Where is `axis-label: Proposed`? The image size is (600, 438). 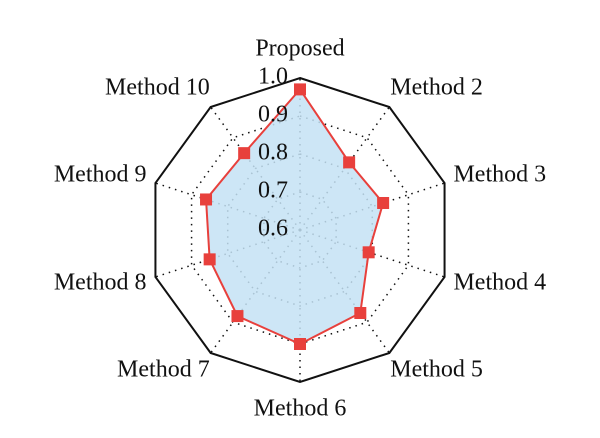
axis-label: Proposed is located at coordinates (299, 49).